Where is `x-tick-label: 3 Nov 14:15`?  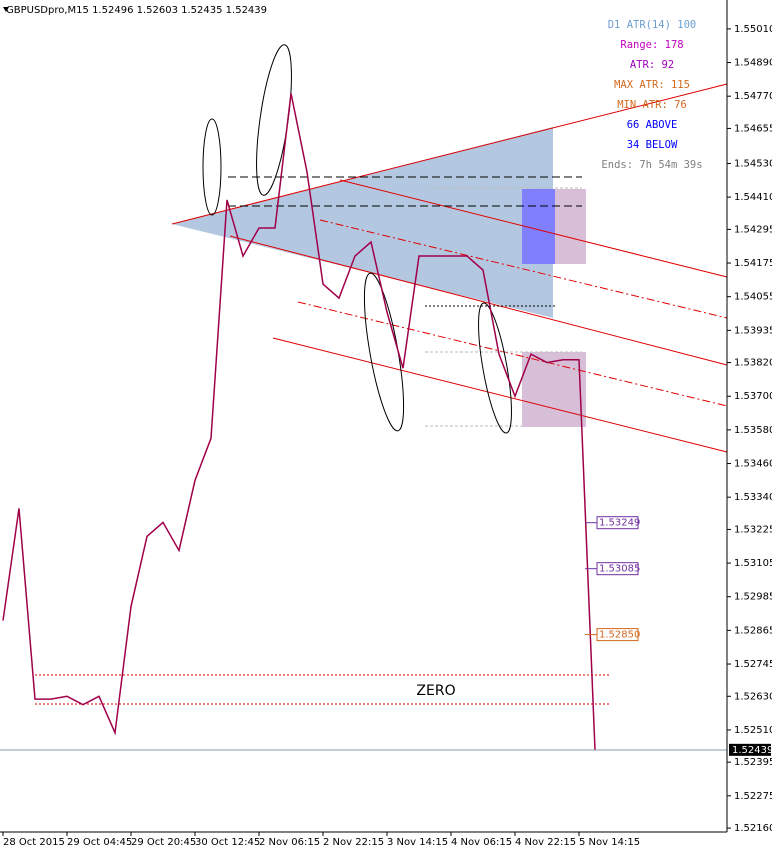 x-tick-label: 3 Nov 14:15 is located at coordinates (417, 842).